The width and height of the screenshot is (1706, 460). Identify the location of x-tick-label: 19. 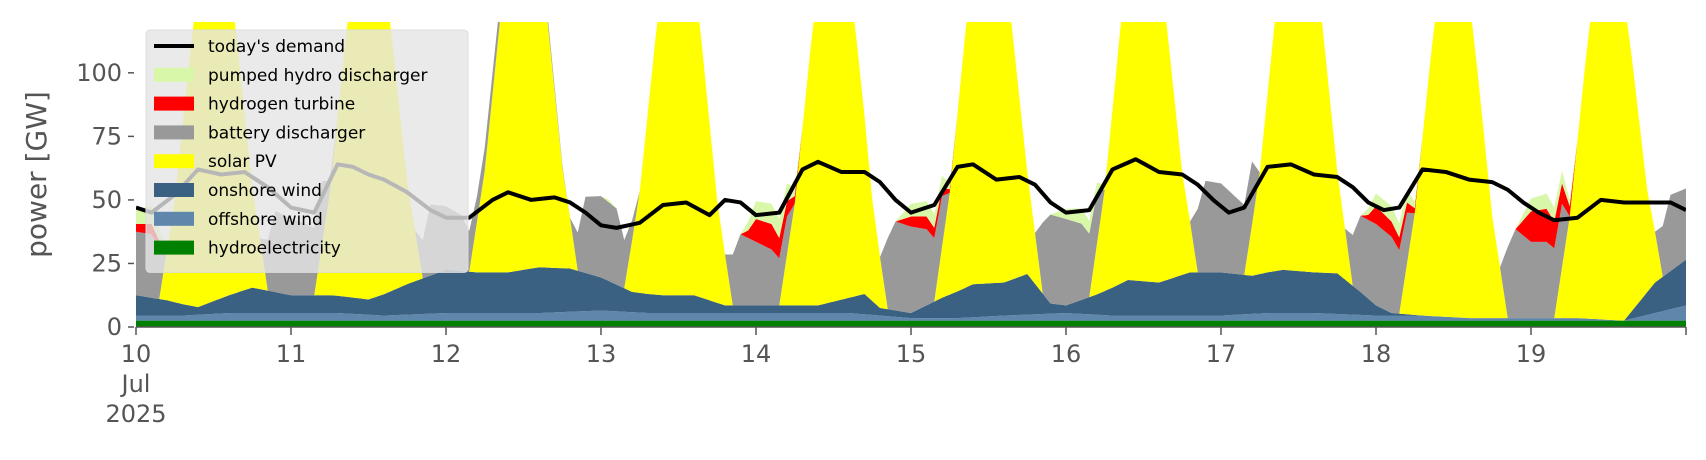
(1531, 354).